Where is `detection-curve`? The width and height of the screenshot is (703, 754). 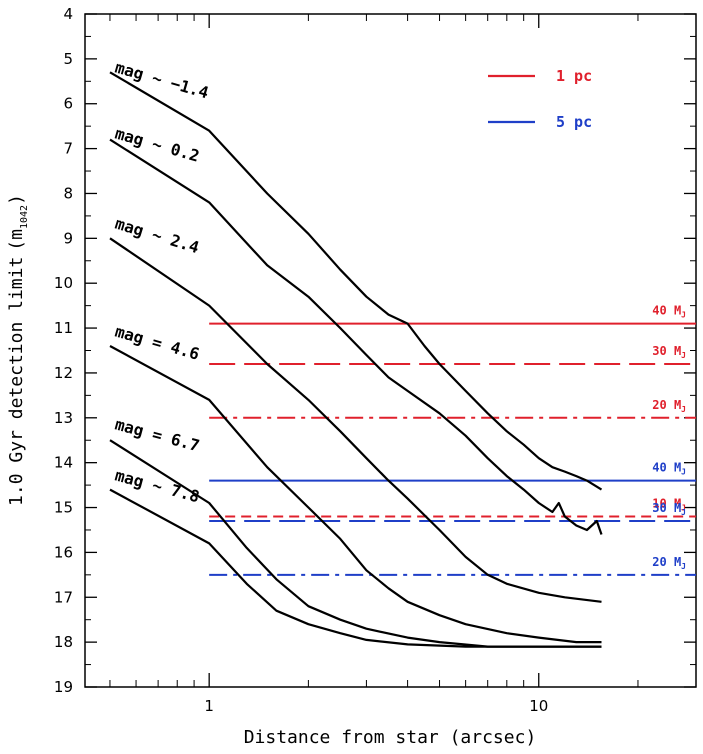
detection-curve is located at coordinates (355, 568).